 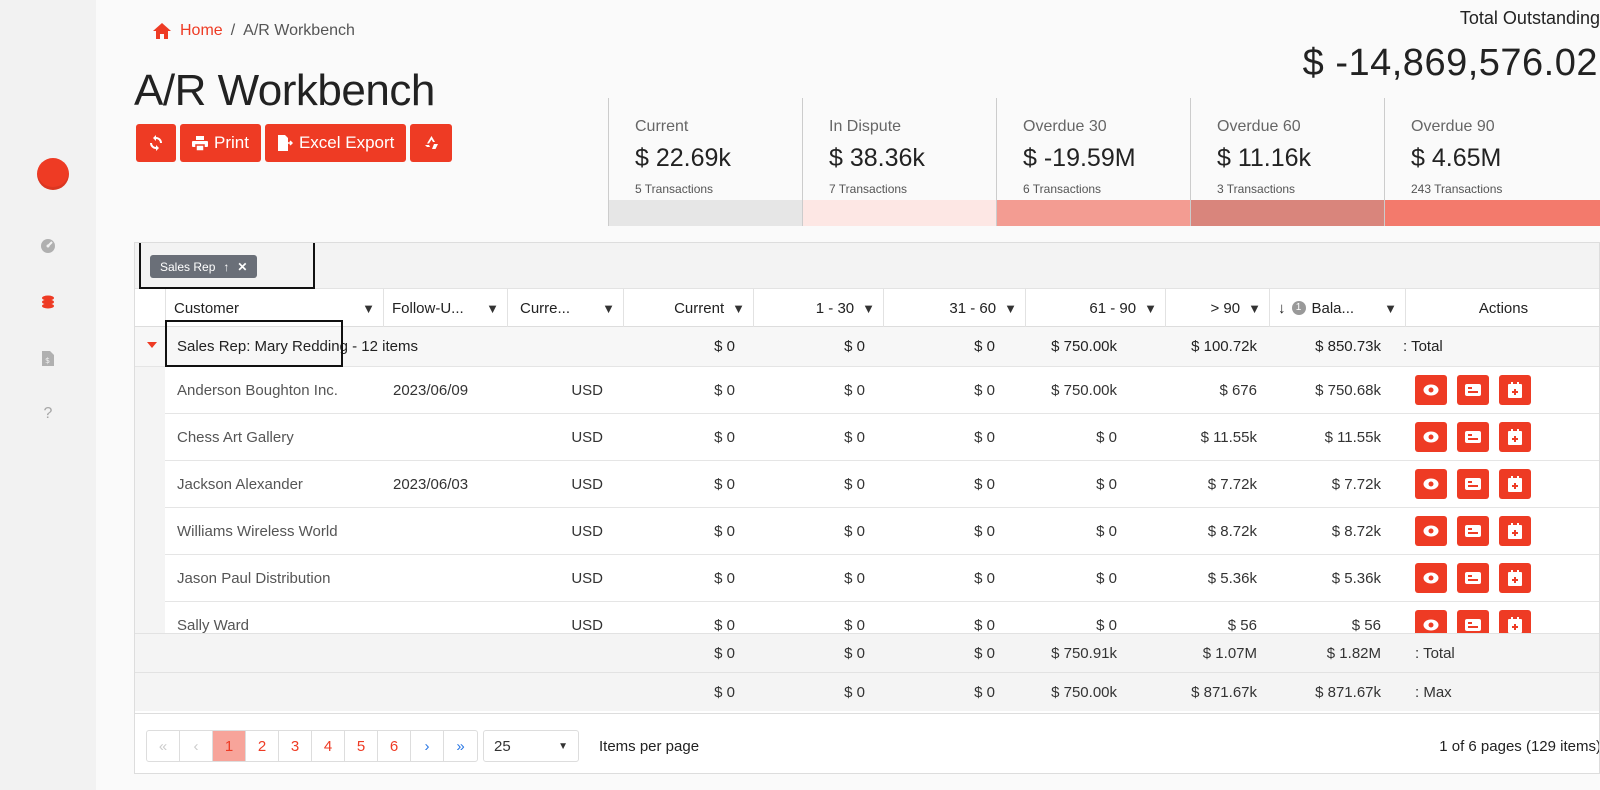 I want to click on coins-icon, so click(x=48, y=302).